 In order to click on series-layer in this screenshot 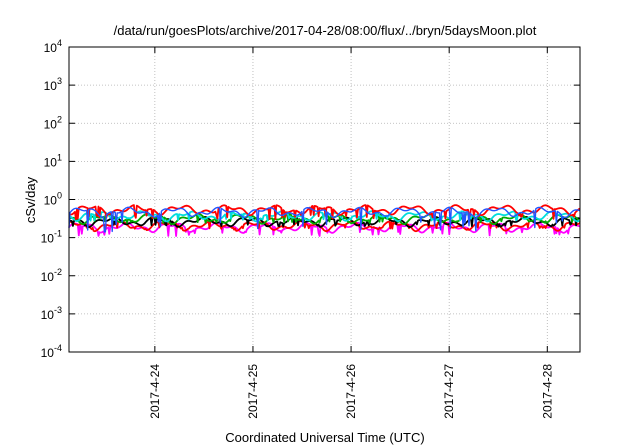, I will do `click(324, 220)`.